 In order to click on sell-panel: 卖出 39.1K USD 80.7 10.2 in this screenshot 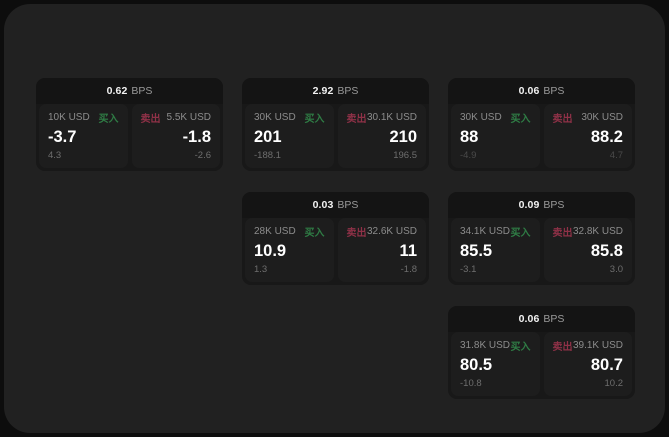, I will do `click(587, 364)`.